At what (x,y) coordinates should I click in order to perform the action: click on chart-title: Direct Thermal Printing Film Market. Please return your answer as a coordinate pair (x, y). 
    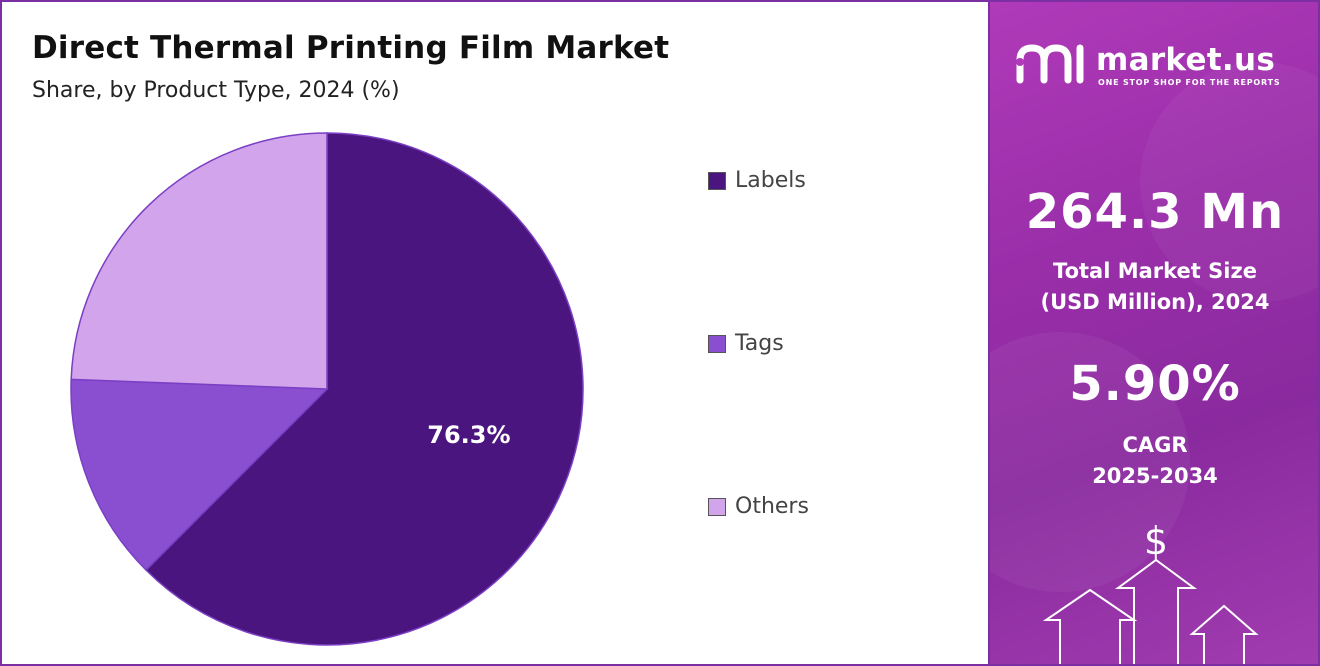
    Looking at the image, I should click on (351, 48).